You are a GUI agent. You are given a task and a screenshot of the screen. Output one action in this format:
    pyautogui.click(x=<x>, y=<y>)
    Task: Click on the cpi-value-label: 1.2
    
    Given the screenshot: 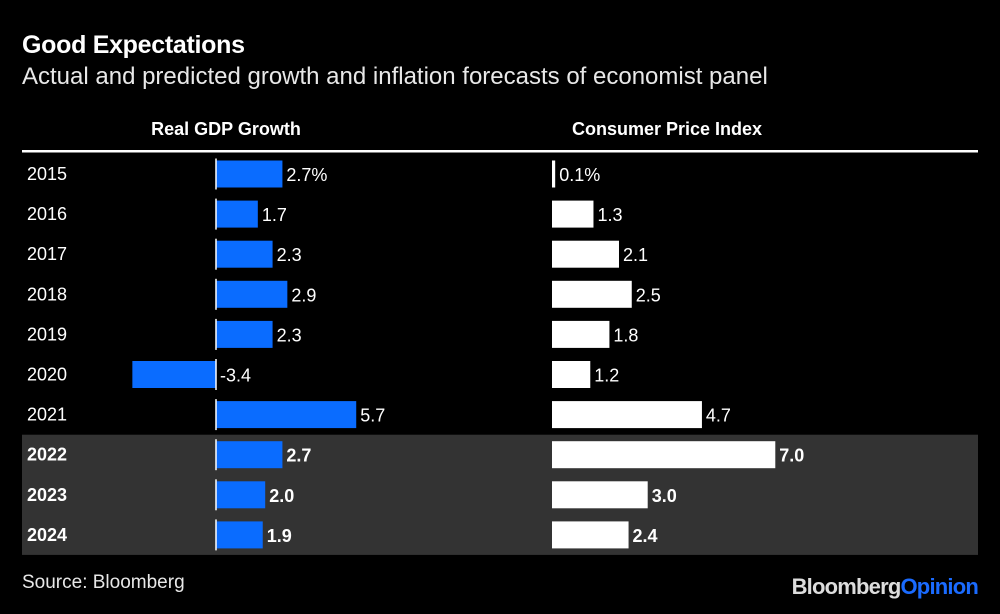 What is the action you would take?
    pyautogui.click(x=606, y=376)
    